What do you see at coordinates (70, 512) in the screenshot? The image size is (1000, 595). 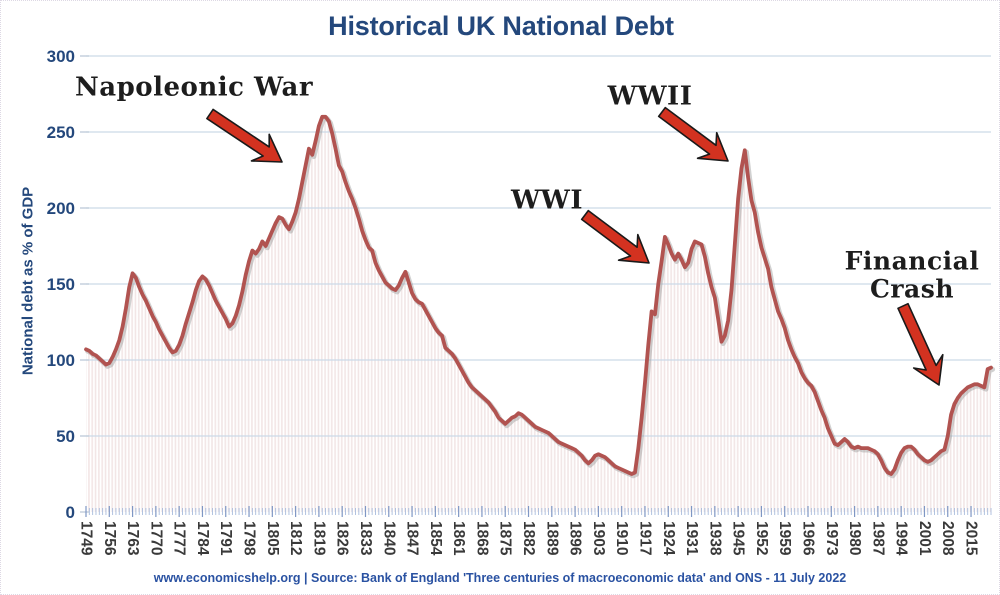 I see `y-tick-label-0: 0` at bounding box center [70, 512].